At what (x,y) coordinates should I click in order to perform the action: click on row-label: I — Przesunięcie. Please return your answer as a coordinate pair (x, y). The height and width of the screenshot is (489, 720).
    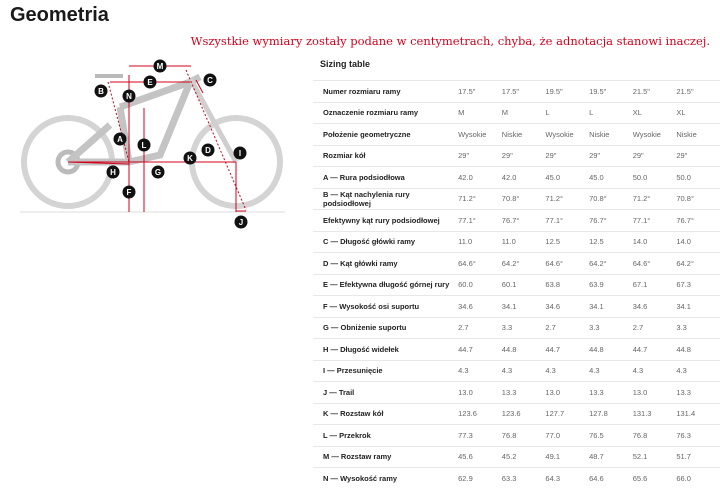
    Looking at the image, I should click on (385, 371).